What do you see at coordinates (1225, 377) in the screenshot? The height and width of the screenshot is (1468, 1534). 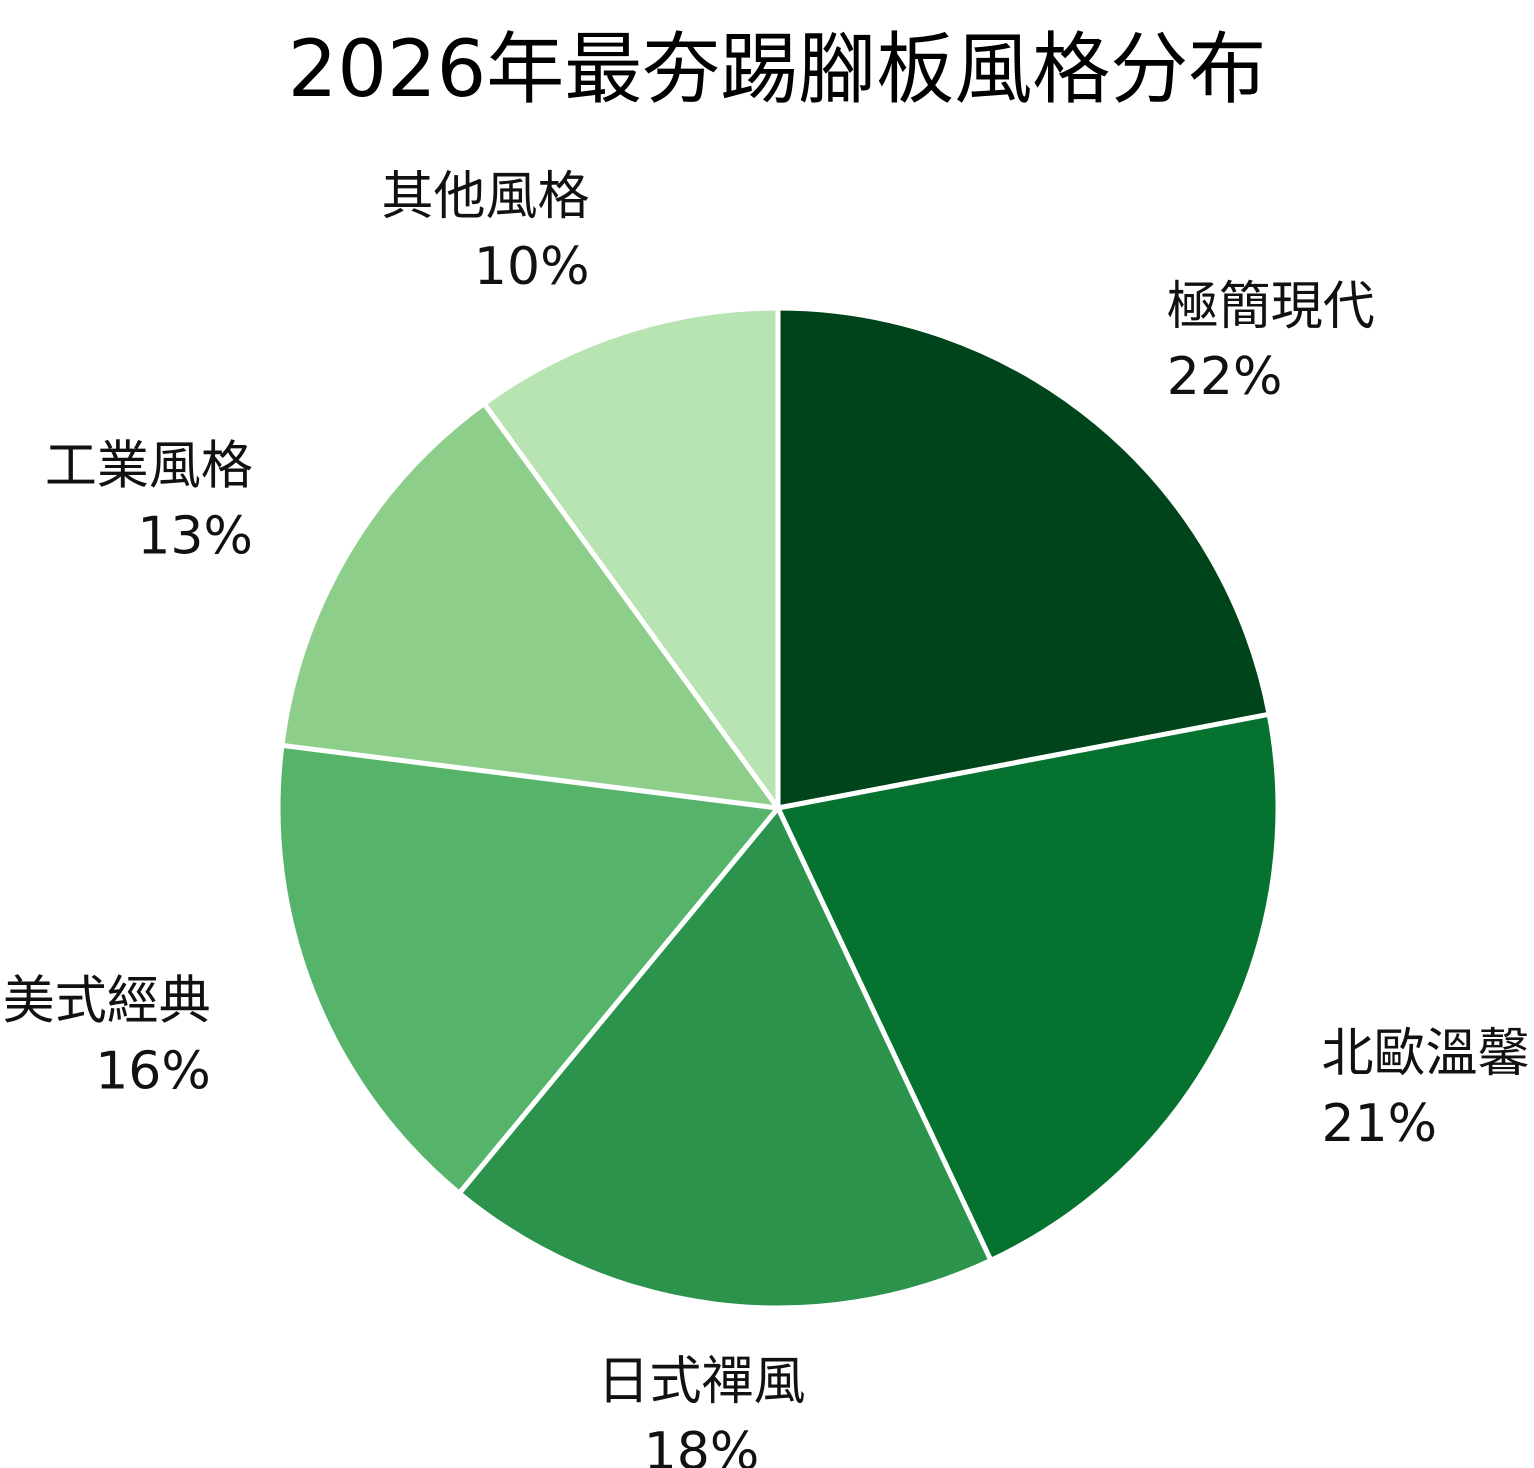 I see `slice-percent-1: 22%` at bounding box center [1225, 377].